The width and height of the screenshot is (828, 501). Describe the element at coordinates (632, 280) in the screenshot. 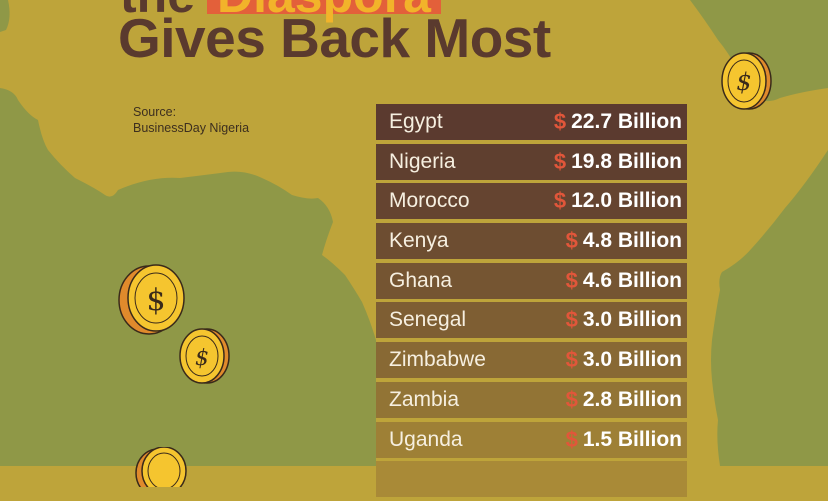

I see `amount-value: 4.6 Billion` at that location.